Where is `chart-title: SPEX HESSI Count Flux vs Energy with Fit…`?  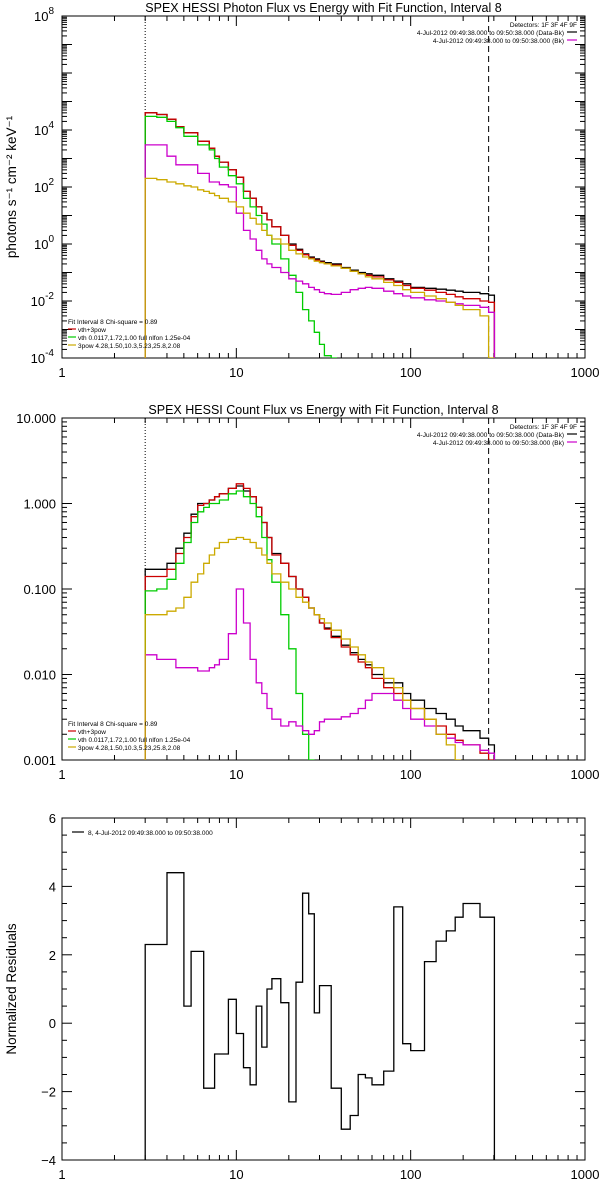
chart-title: SPEX HESSI Count Flux vs Energy with Fit… is located at coordinates (323, 410).